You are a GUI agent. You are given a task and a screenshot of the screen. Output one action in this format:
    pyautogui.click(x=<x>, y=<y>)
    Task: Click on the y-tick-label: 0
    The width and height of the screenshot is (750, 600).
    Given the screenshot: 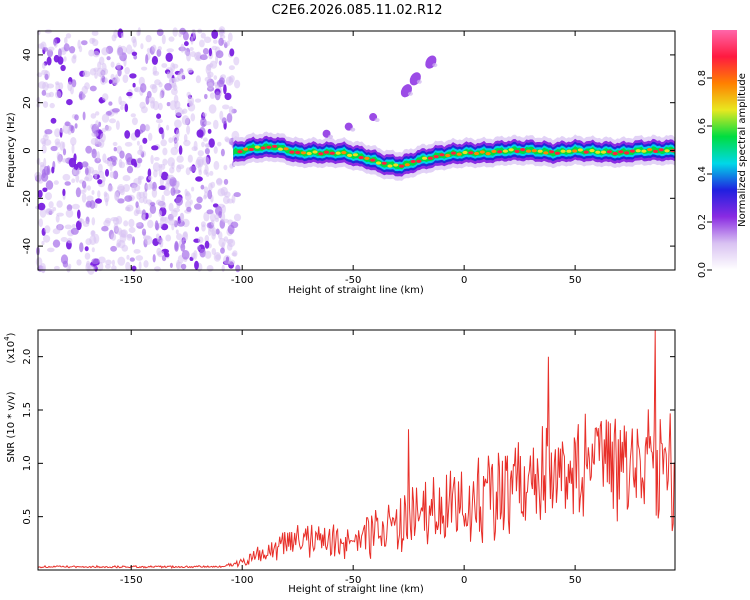 What is the action you would take?
    pyautogui.click(x=27, y=150)
    